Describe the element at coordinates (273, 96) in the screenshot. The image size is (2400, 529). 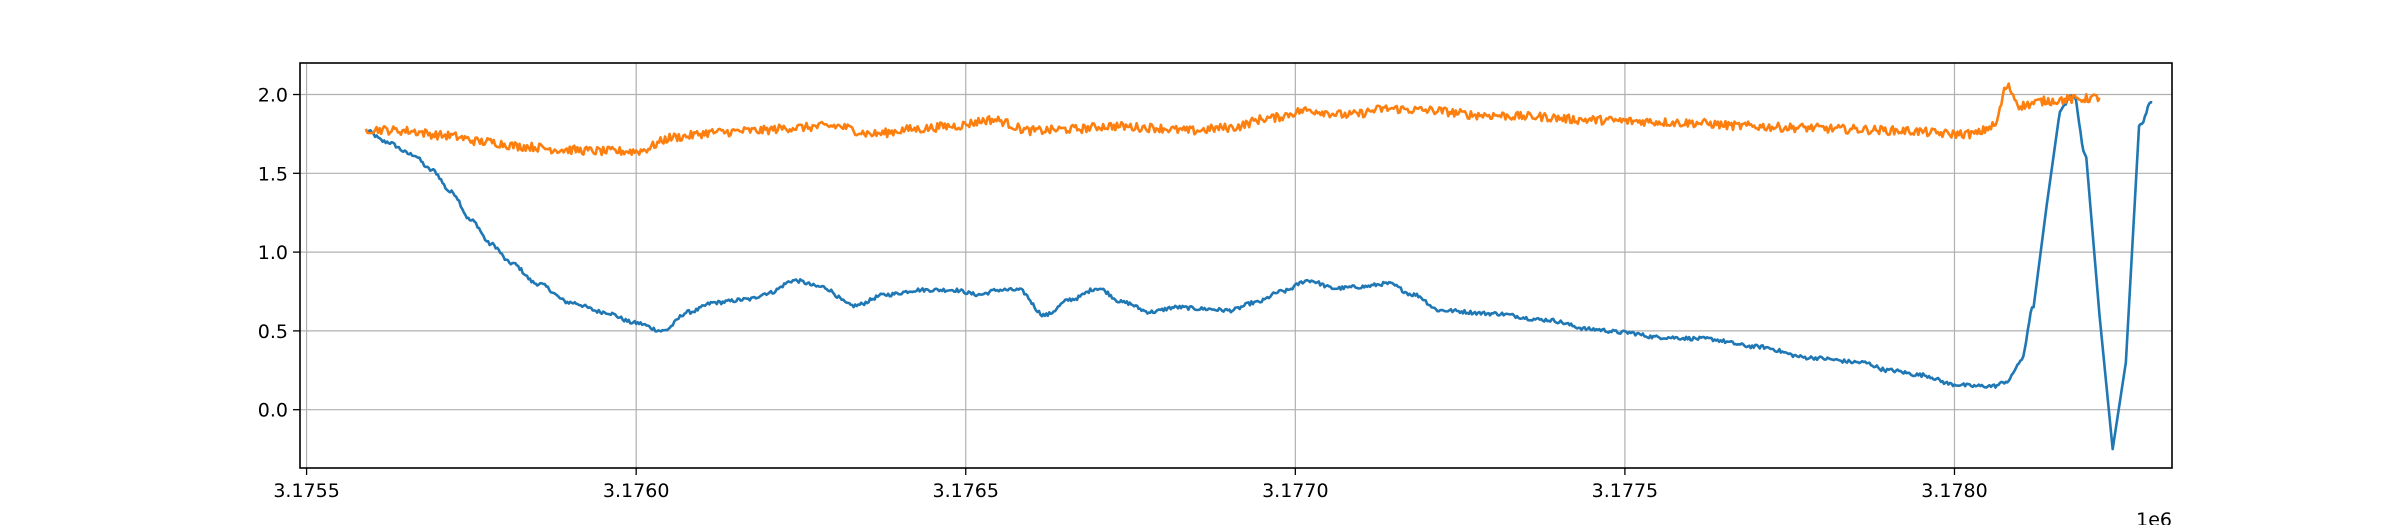
I see `y-tick-label: 2.0` at that location.